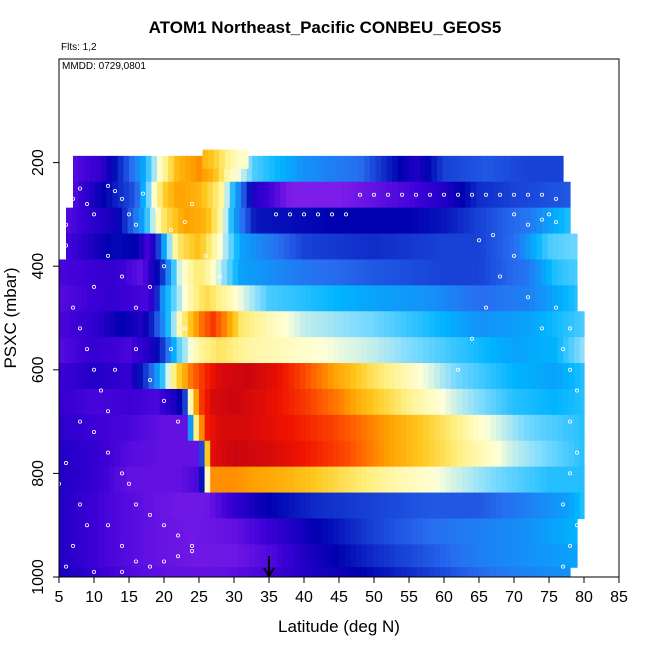  What do you see at coordinates (59, 597) in the screenshot?
I see `x-tick-label: 5` at bounding box center [59, 597].